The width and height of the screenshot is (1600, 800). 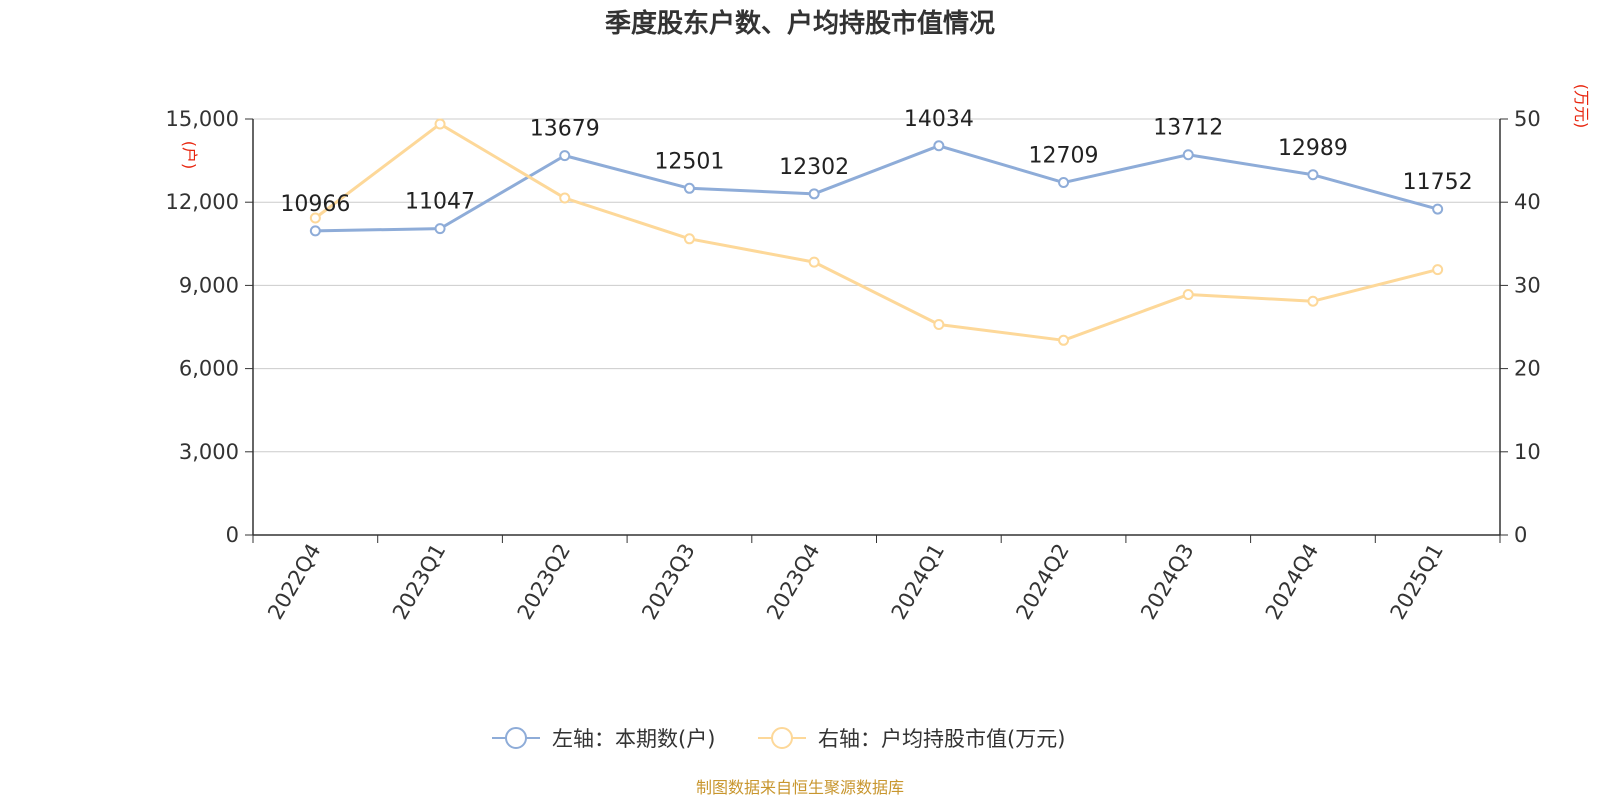 I want to click on data-label-left: 13712, so click(x=1188, y=128).